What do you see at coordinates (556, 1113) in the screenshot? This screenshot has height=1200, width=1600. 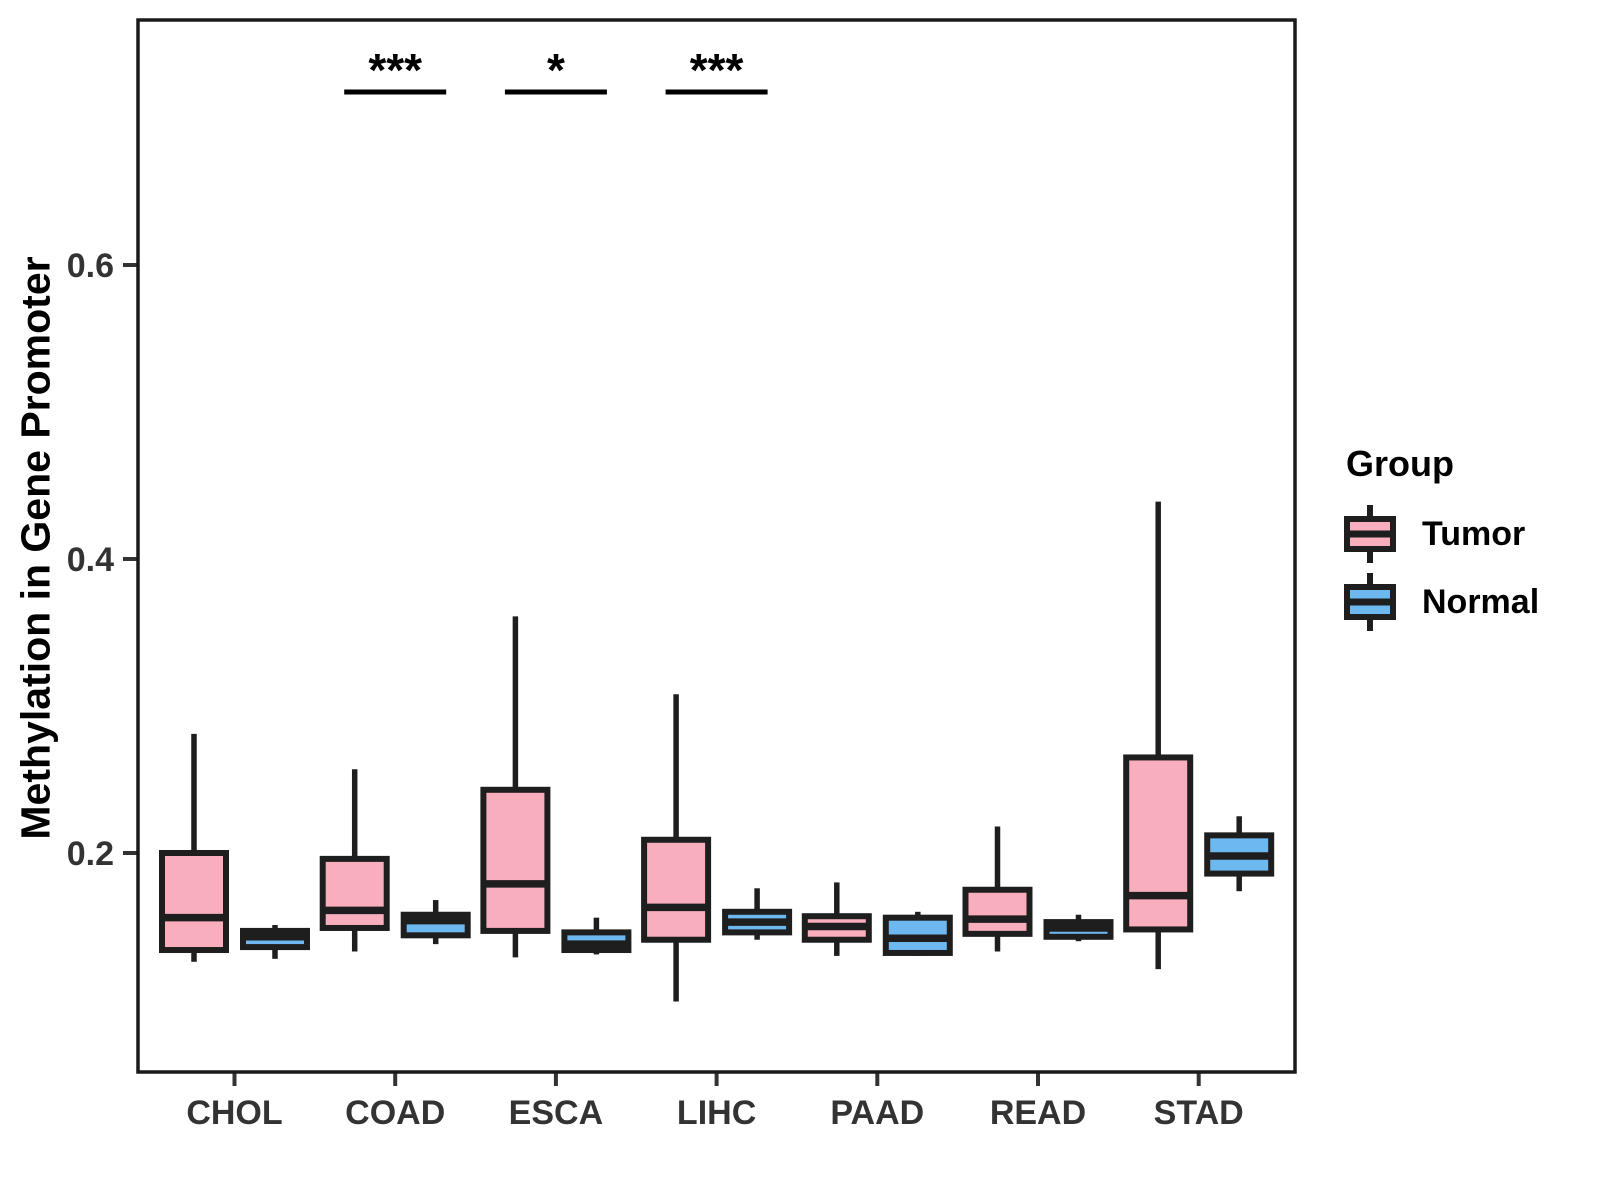 I see `x-category-label: ESCA` at bounding box center [556, 1113].